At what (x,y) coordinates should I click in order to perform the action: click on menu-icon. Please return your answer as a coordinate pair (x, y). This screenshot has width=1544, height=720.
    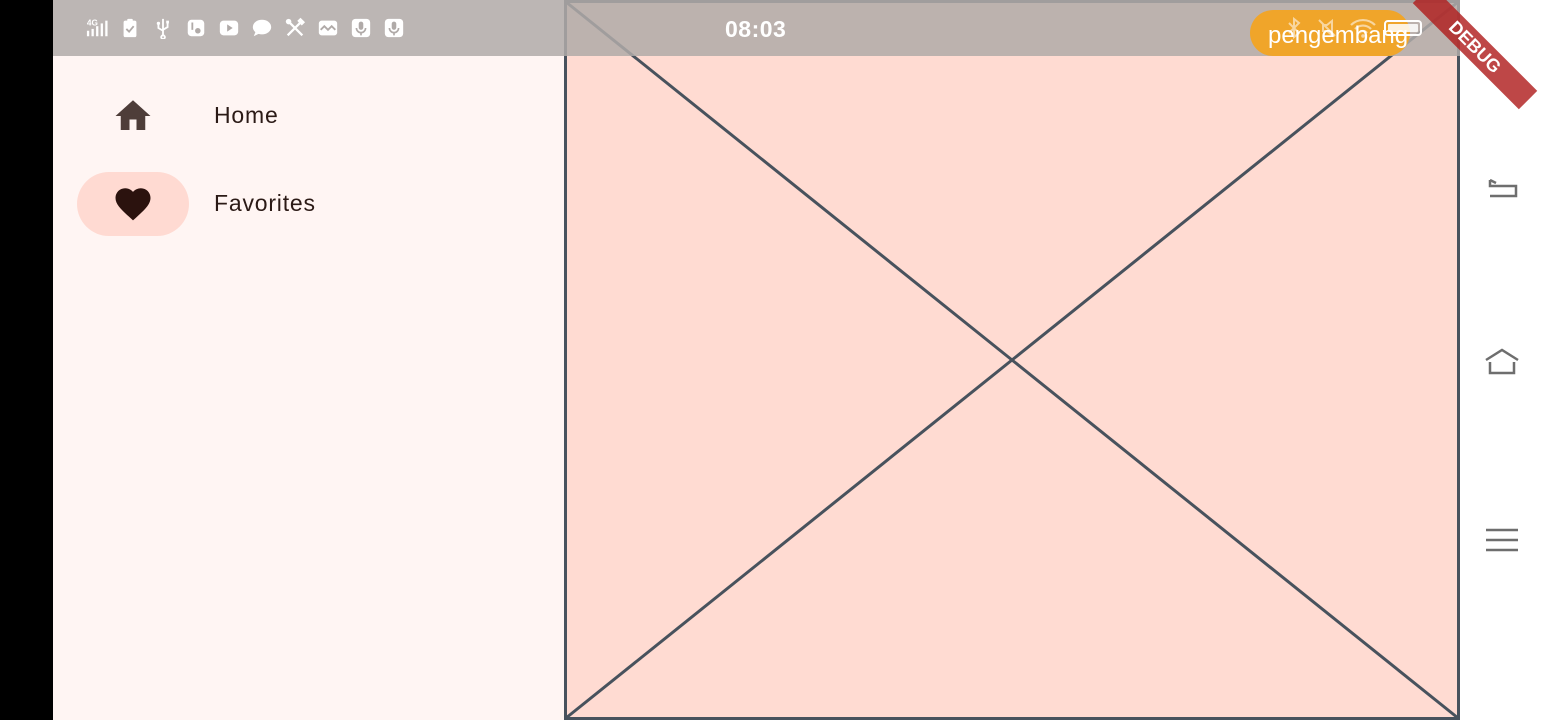
    Looking at the image, I should click on (1502, 540).